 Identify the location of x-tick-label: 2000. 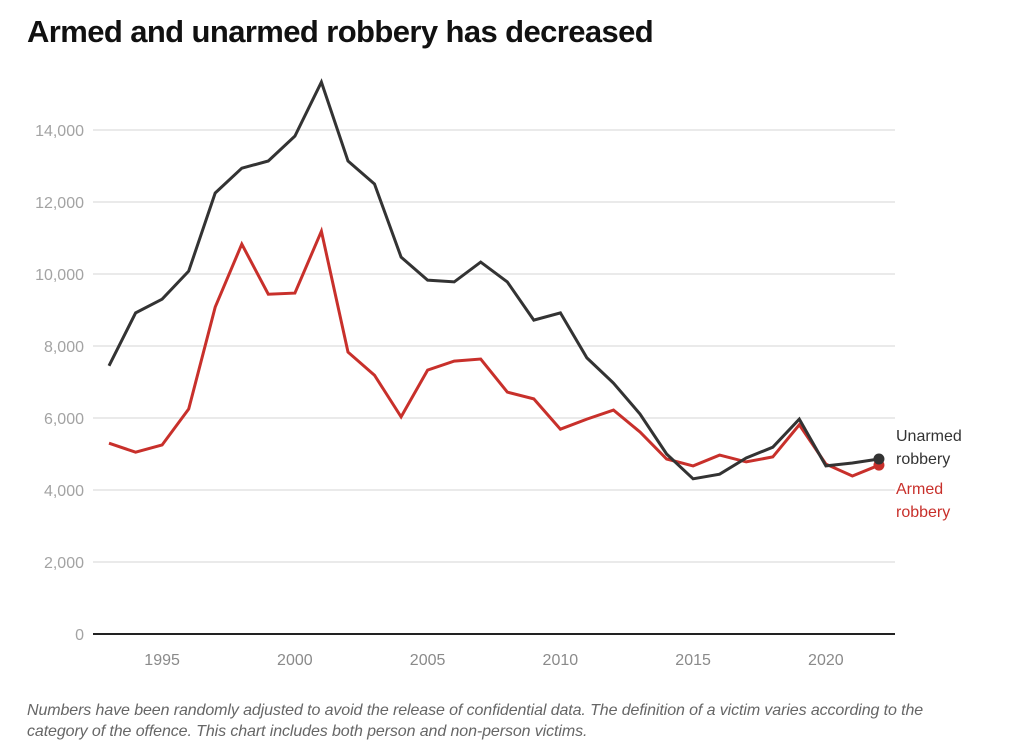
(295, 660).